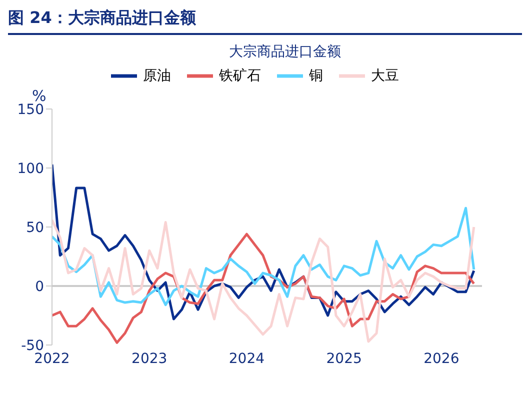  Describe the element at coordinates (316, 76) in the screenshot. I see `legend-label: 铜` at that location.